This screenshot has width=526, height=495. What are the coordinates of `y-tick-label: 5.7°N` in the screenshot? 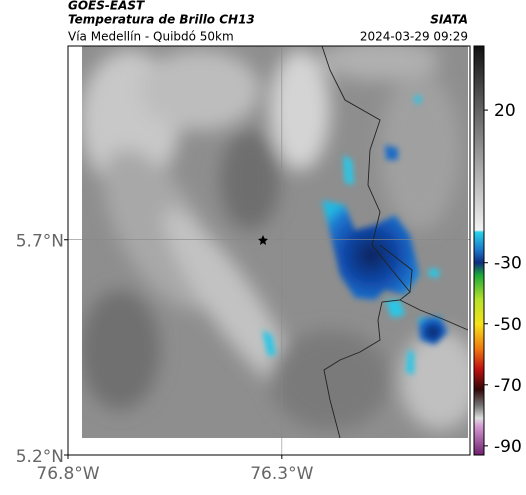 It's located at (40, 242).